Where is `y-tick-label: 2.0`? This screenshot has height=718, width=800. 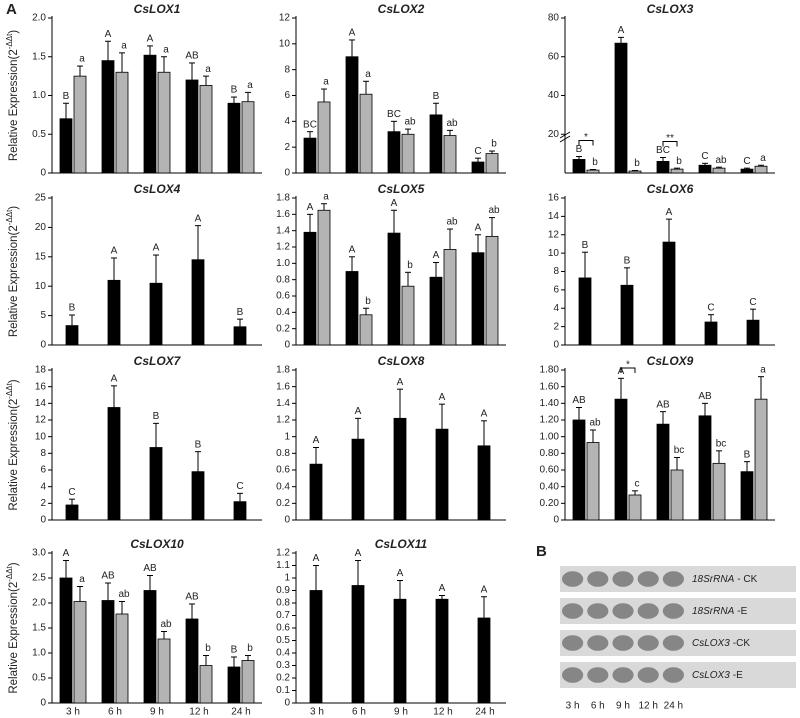 y-tick-label: 2.0 is located at coordinates (39, 18).